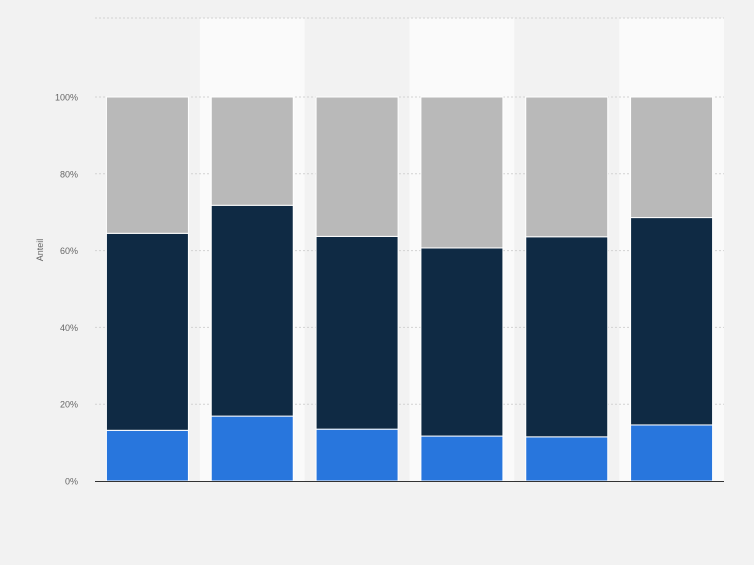  What do you see at coordinates (40, 250) in the screenshot?
I see `y-axis-label: Anteil` at bounding box center [40, 250].